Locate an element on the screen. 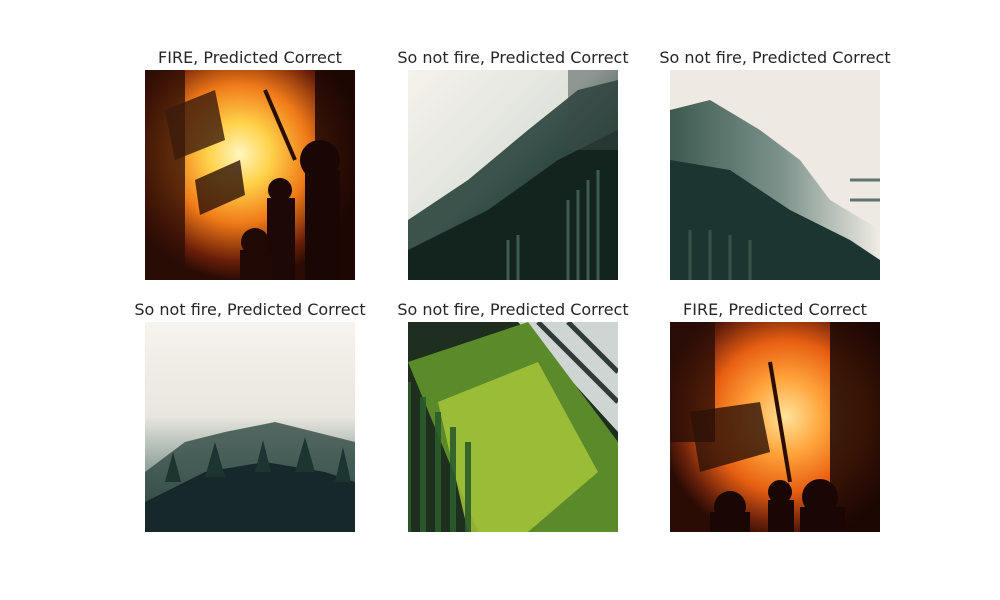 This screenshot has height=600, width=1000. green-forest-image is located at coordinates (513, 427).